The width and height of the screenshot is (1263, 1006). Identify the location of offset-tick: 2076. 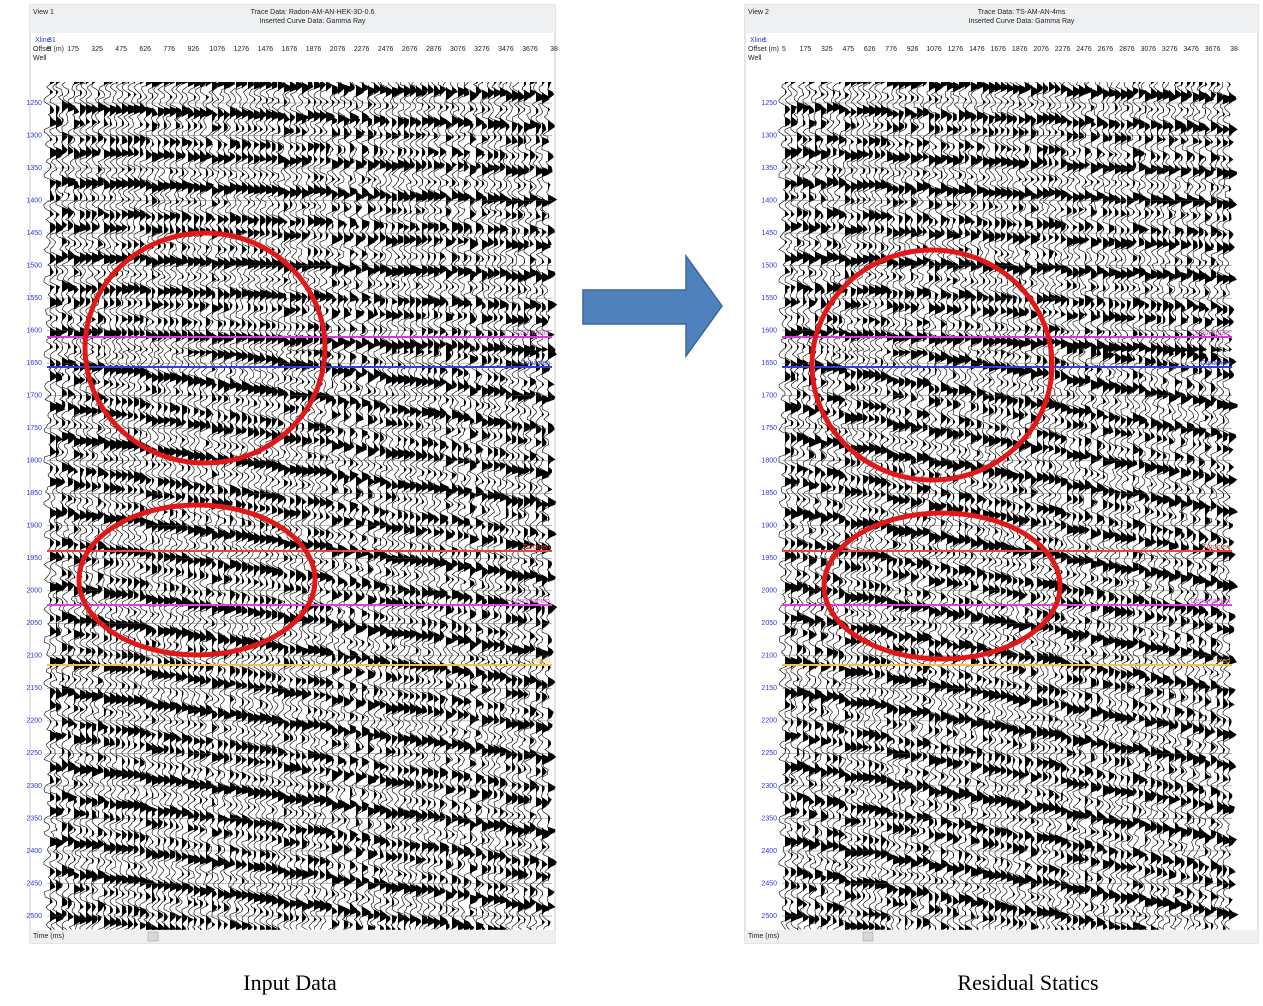
(338, 49).